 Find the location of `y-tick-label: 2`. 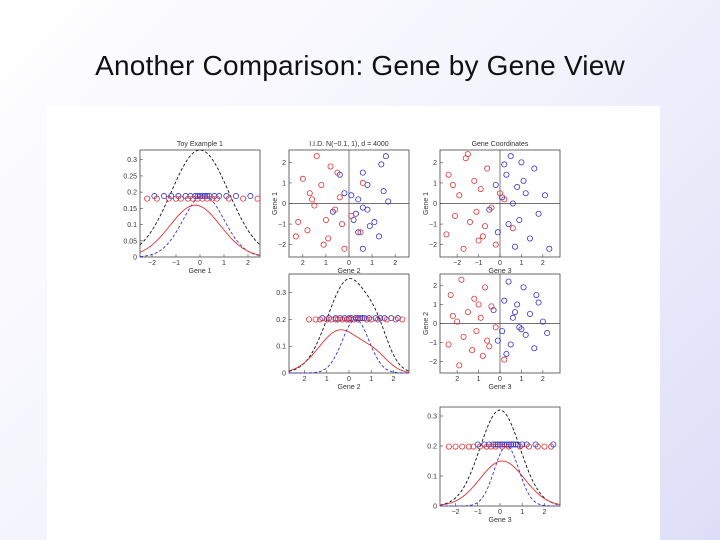

y-tick-label: 2 is located at coordinates (435, 163).